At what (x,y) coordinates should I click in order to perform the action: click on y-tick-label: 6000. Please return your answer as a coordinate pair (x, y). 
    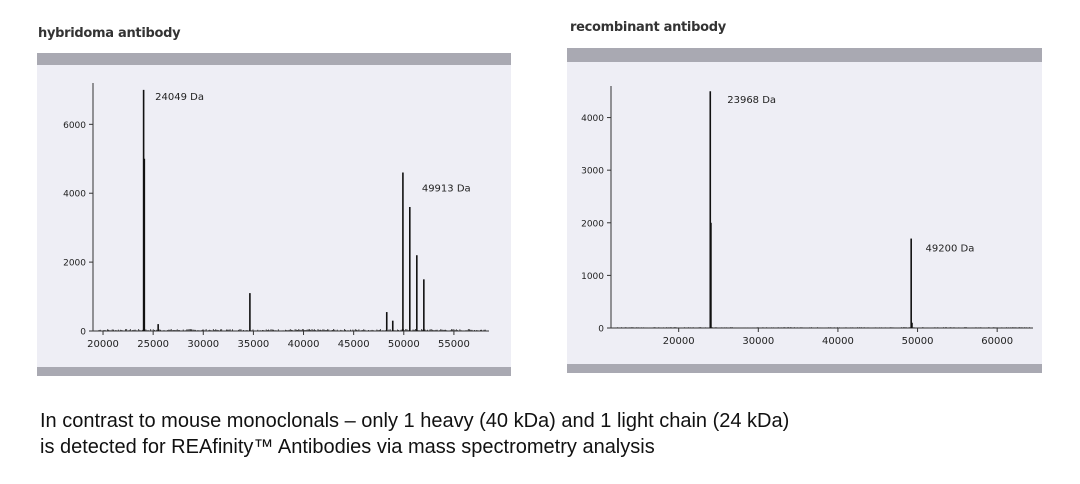
    Looking at the image, I should click on (74, 126).